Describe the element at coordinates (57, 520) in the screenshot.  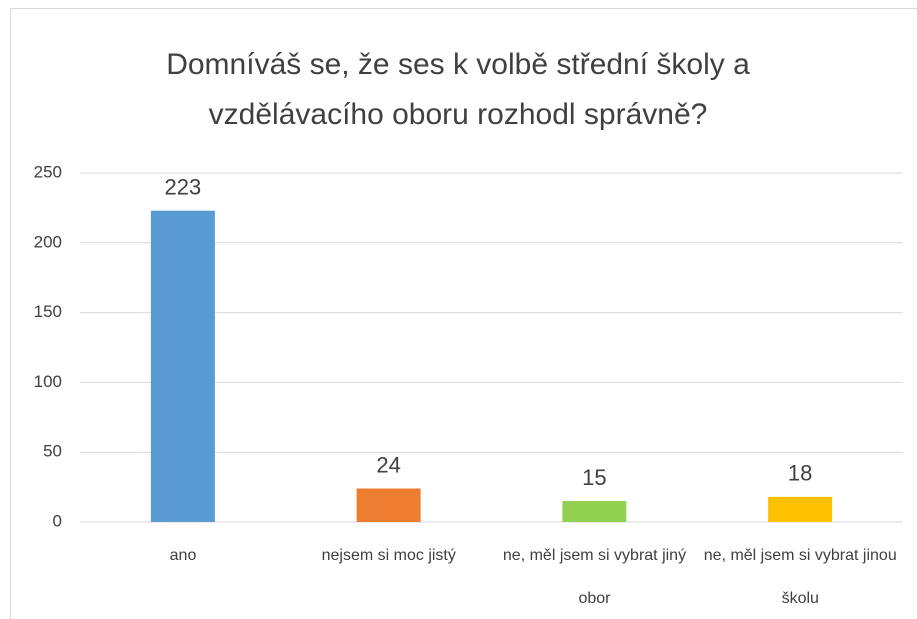
I see `y-tick-label: 0` at that location.